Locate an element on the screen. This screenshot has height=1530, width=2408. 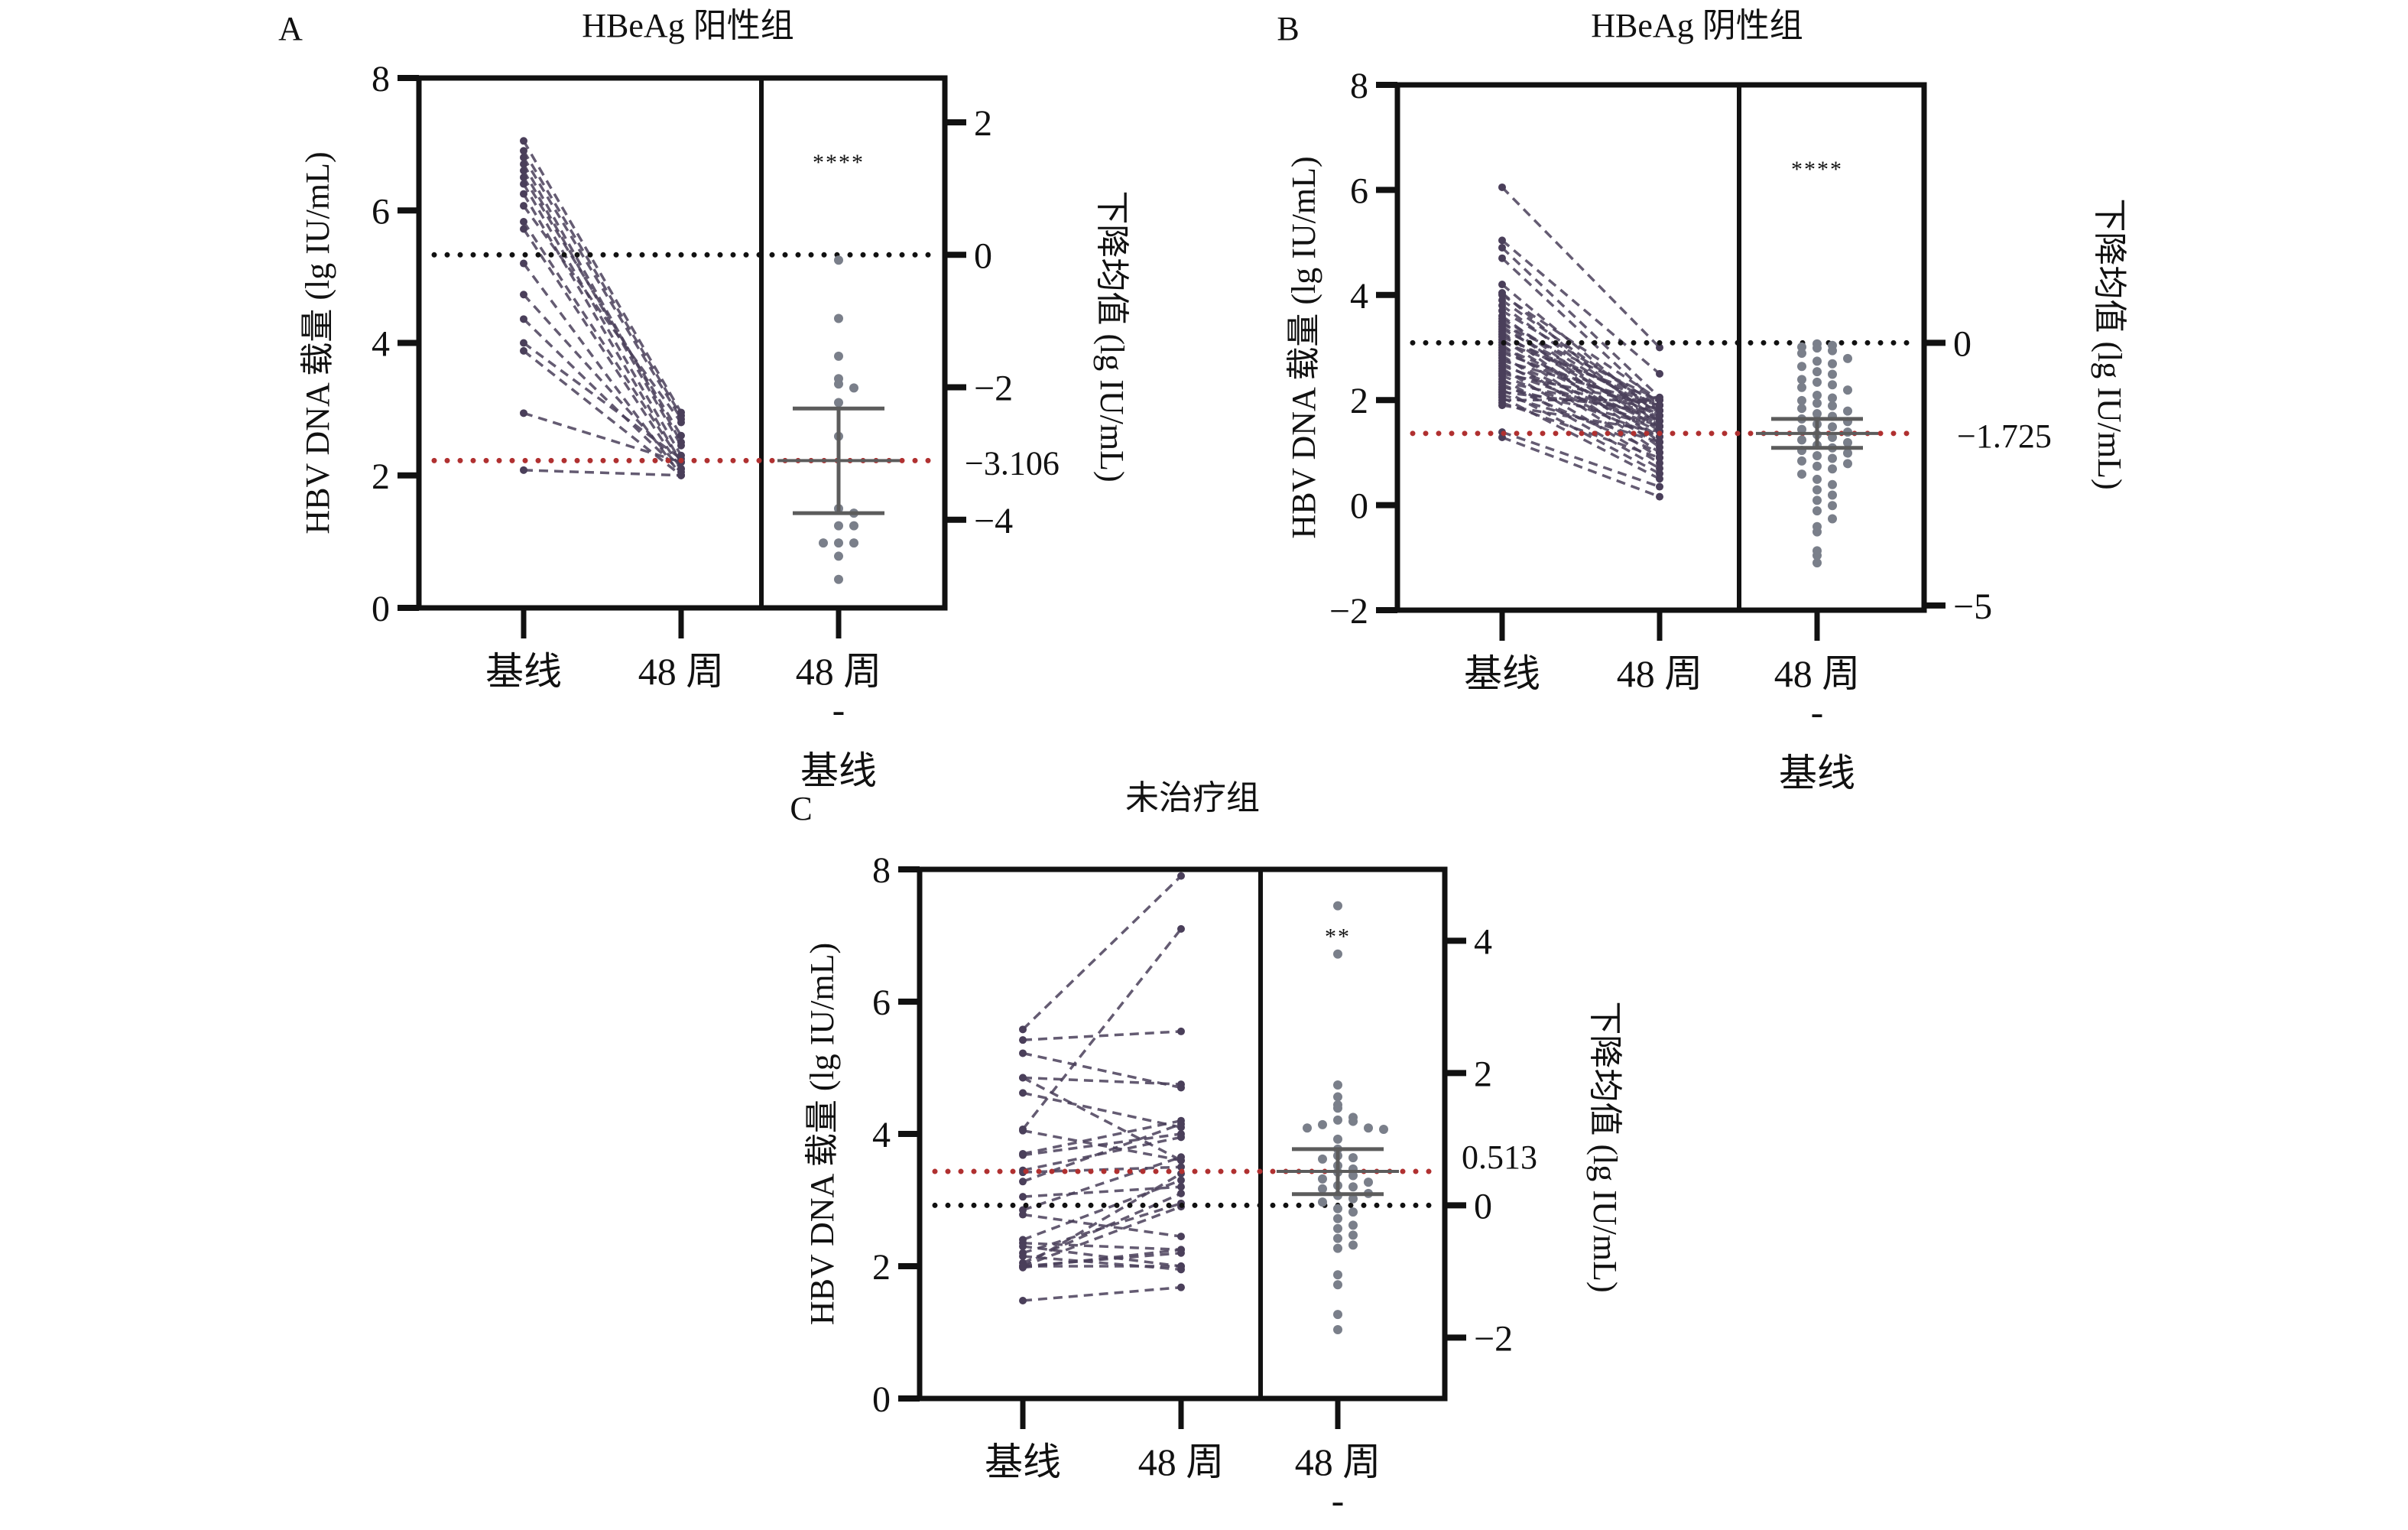
y-right-tick-label: −4 is located at coordinates (994, 521).